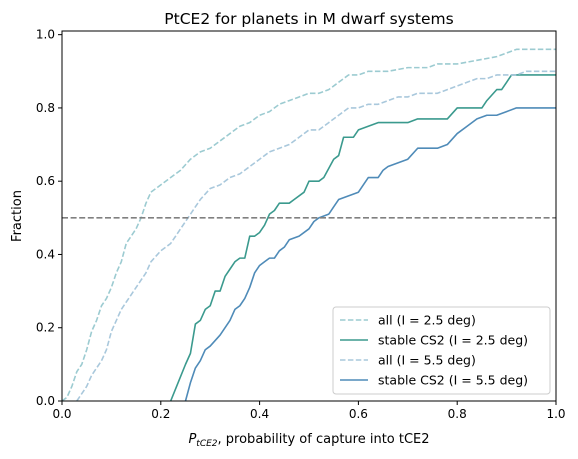  What do you see at coordinates (45, 35) in the screenshot?
I see `y-tick-label-5: 1.0` at bounding box center [45, 35].